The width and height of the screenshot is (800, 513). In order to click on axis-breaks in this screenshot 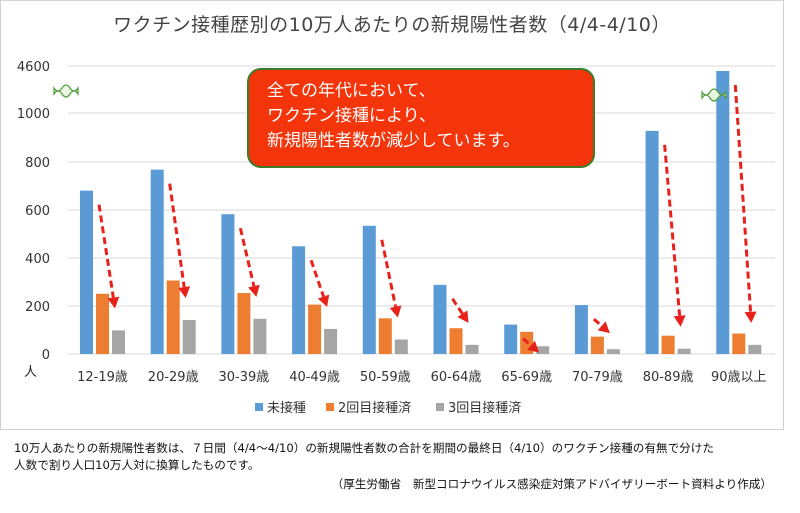, I will do `click(390, 93)`.